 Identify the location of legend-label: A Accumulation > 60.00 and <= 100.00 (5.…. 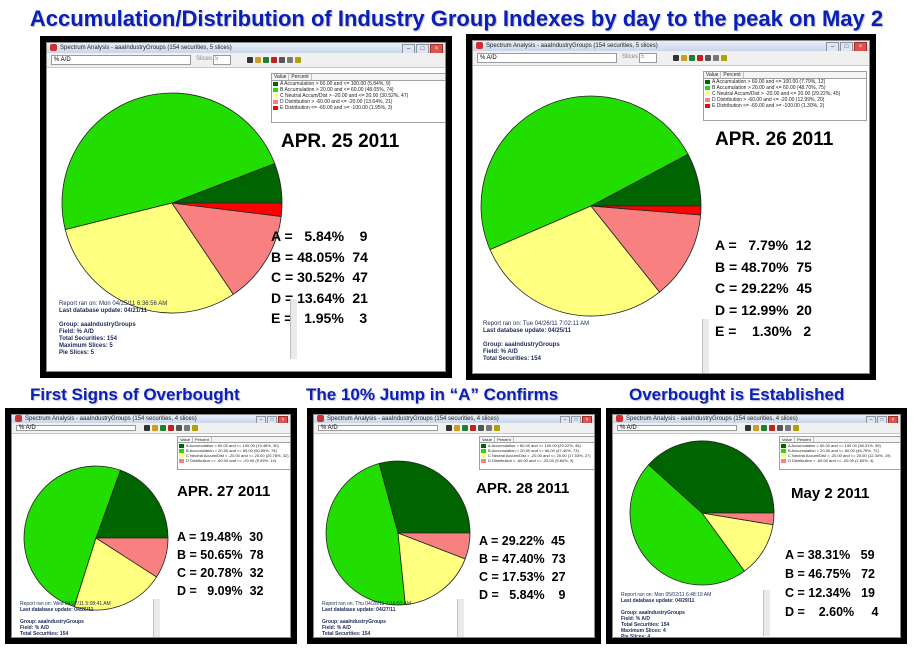
(335, 84).